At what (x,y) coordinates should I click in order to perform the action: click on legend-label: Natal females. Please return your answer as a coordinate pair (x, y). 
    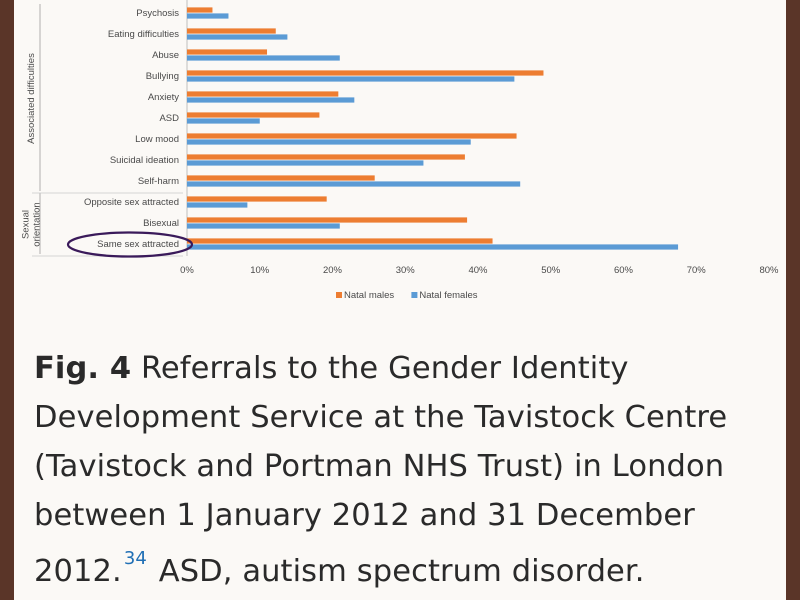
    Looking at the image, I should click on (448, 295).